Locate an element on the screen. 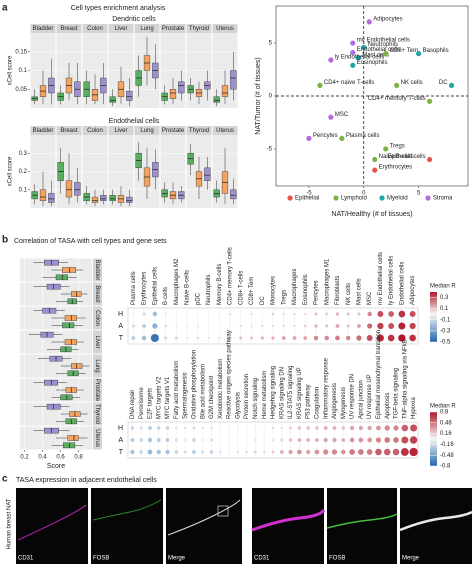  microscopy-images is located at coordinates (244, 526).